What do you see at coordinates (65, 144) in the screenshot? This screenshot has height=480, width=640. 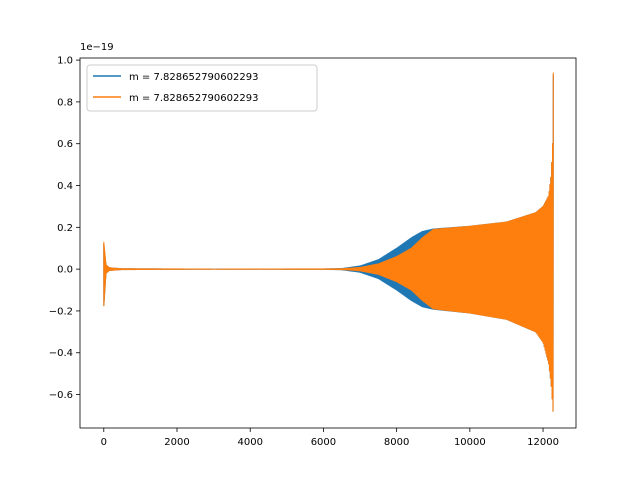 I see `y-tick-label: 0.6` at bounding box center [65, 144].